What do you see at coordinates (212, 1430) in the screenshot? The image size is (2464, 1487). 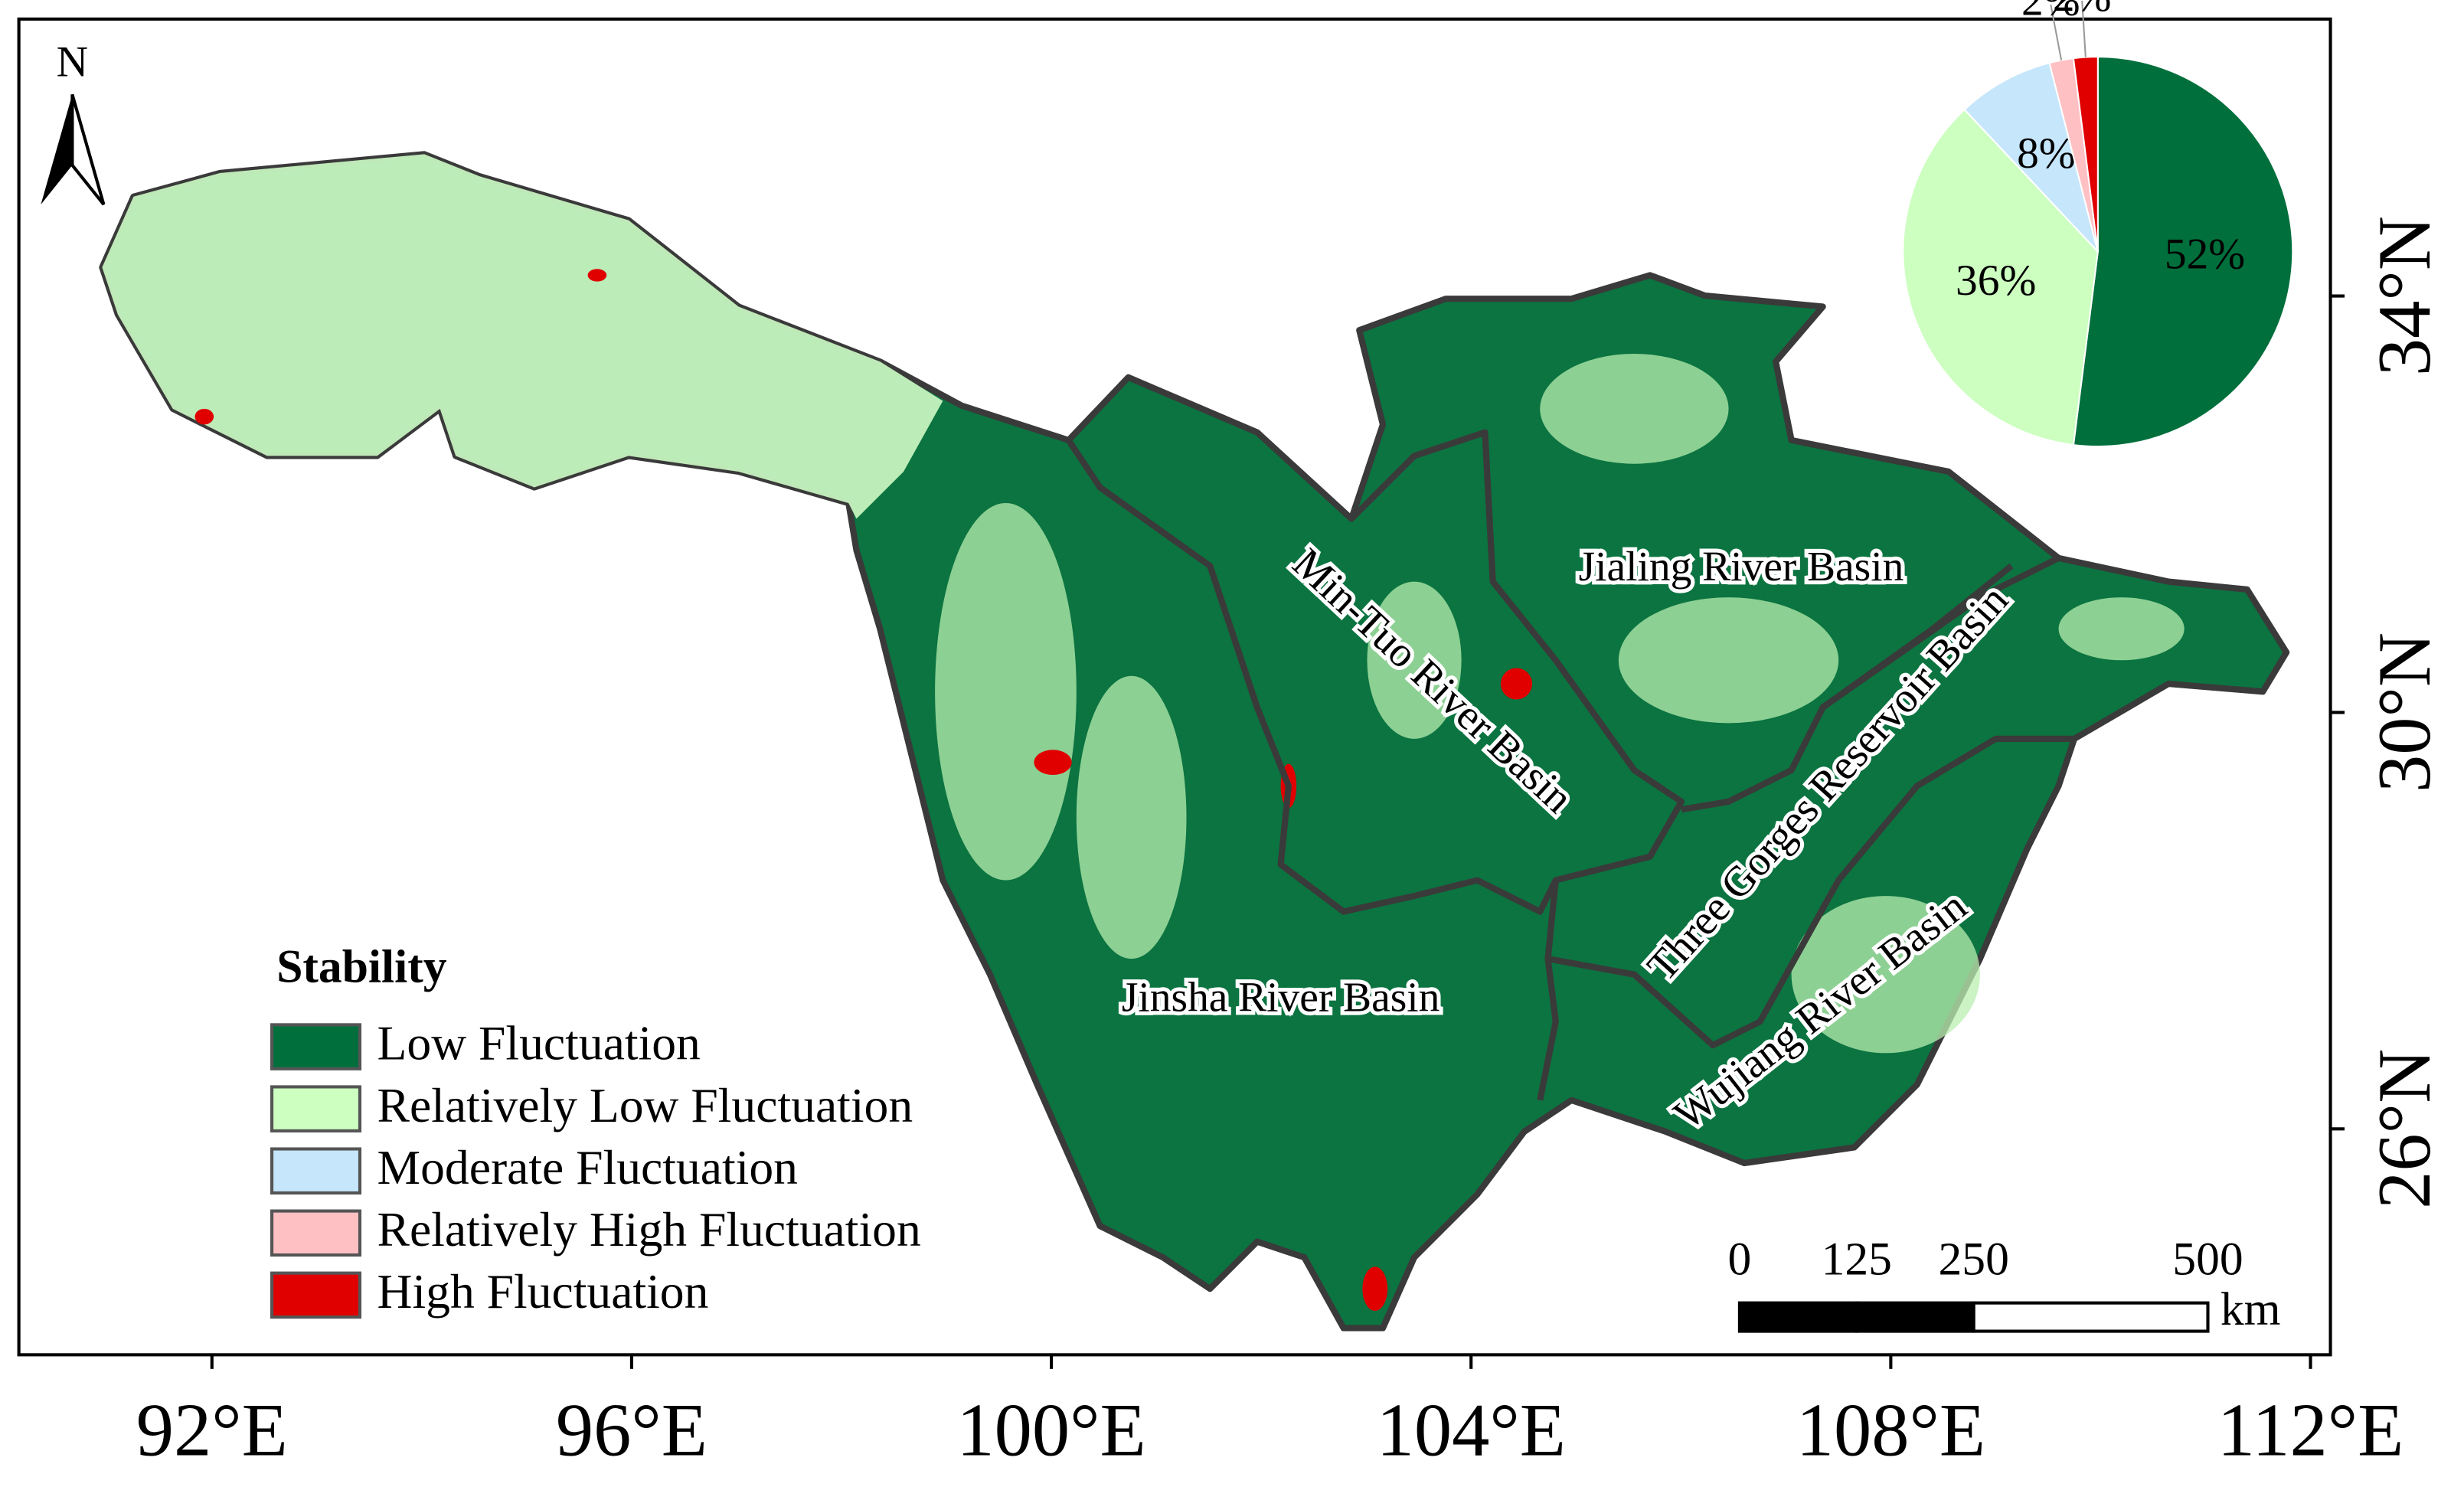 I see `x-tick-label: 92°E` at bounding box center [212, 1430].